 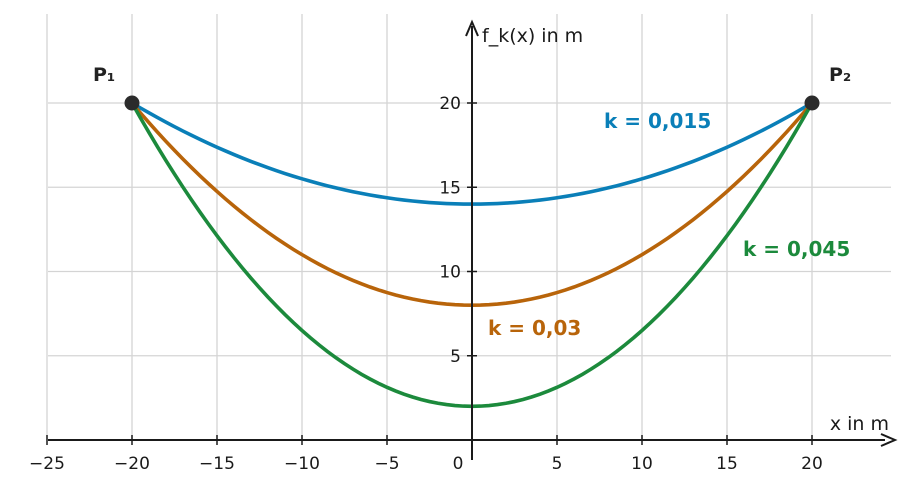 I want to click on point-label-2: P₂, so click(x=840, y=75).